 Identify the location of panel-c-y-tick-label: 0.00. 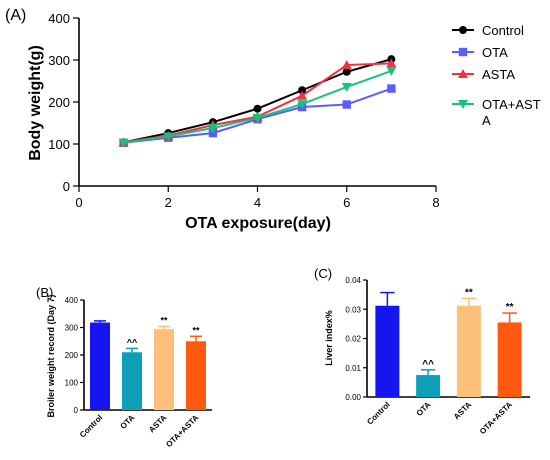
(353, 397).